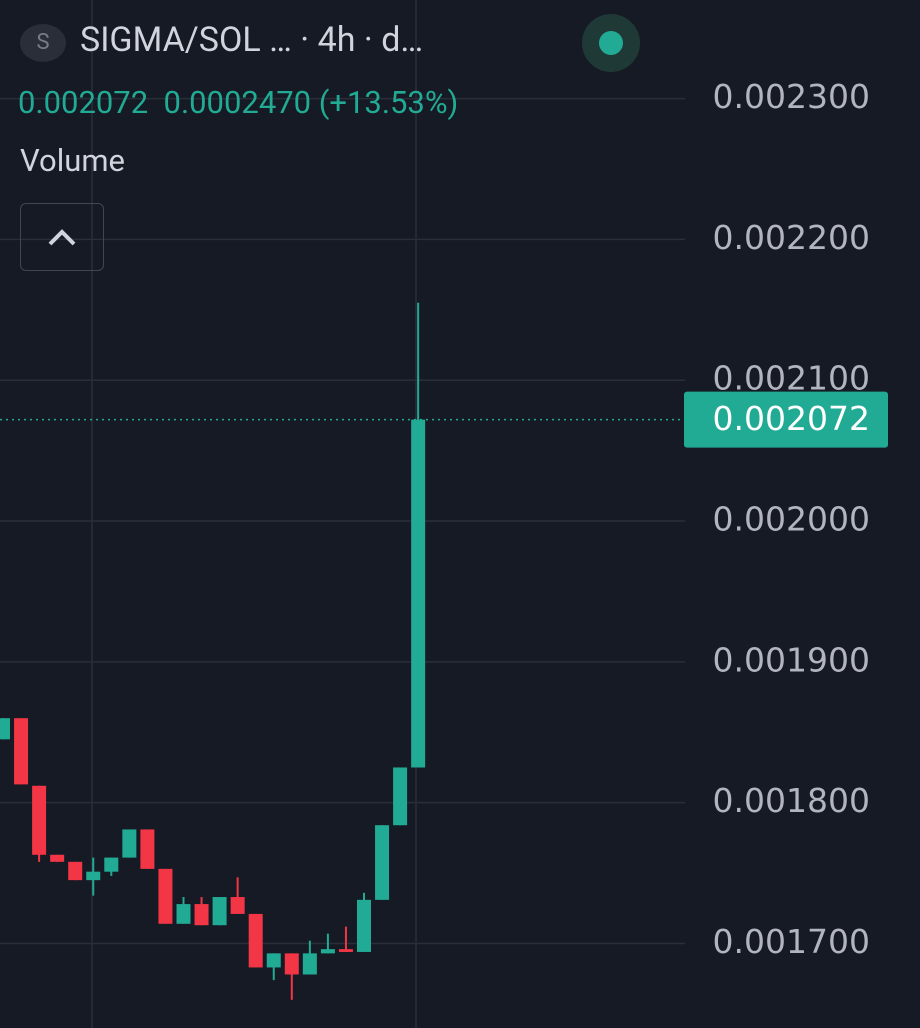 The width and height of the screenshot is (920, 1028). I want to click on y-tick-label: 0.002300, so click(791, 96).